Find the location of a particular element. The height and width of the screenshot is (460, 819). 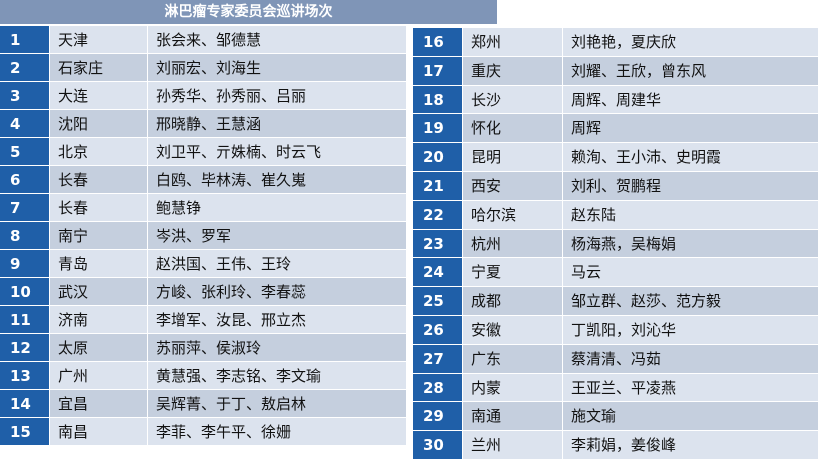

row-number: 1 is located at coordinates (25, 40).